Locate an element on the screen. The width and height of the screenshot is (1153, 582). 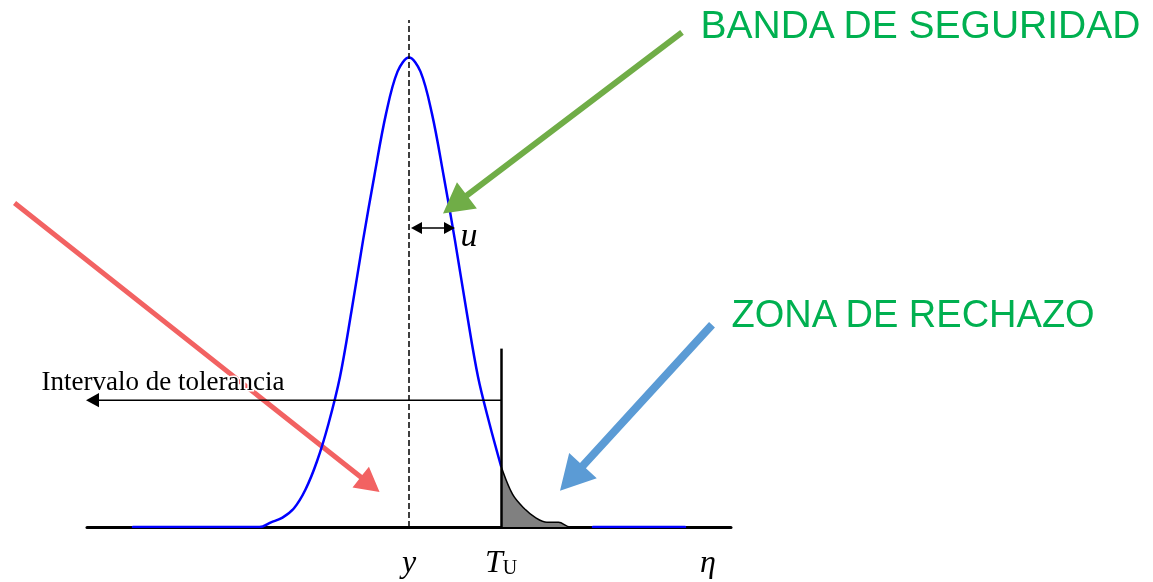
x-tick-label: η is located at coordinates (708, 561).